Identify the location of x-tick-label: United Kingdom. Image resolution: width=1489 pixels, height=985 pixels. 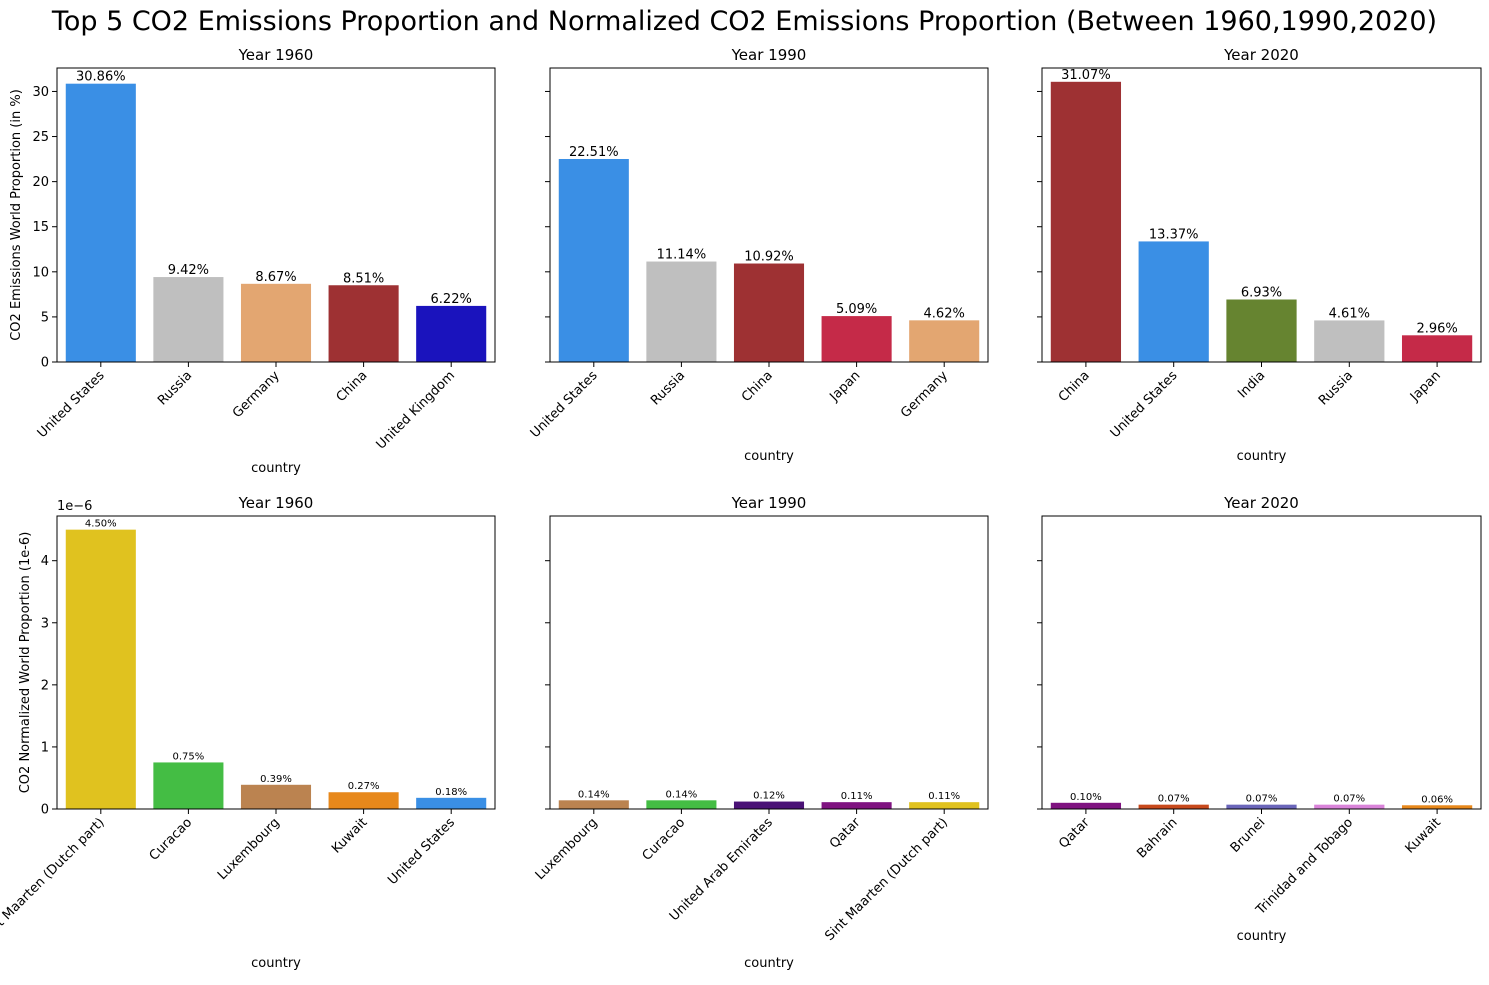
(416, 410).